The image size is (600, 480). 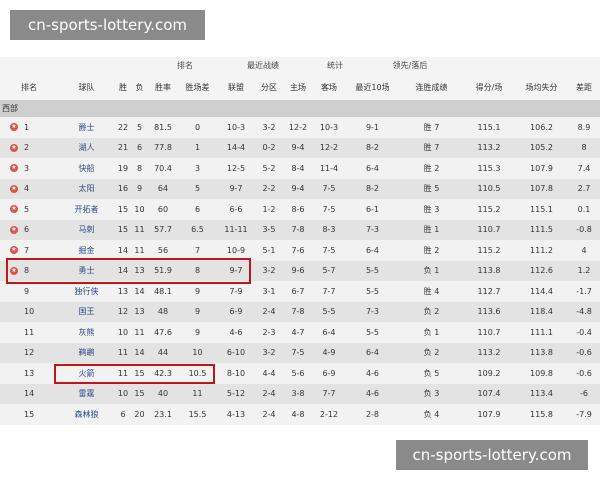 I want to click on stat-cell: 胜 4, so click(x=431, y=291).